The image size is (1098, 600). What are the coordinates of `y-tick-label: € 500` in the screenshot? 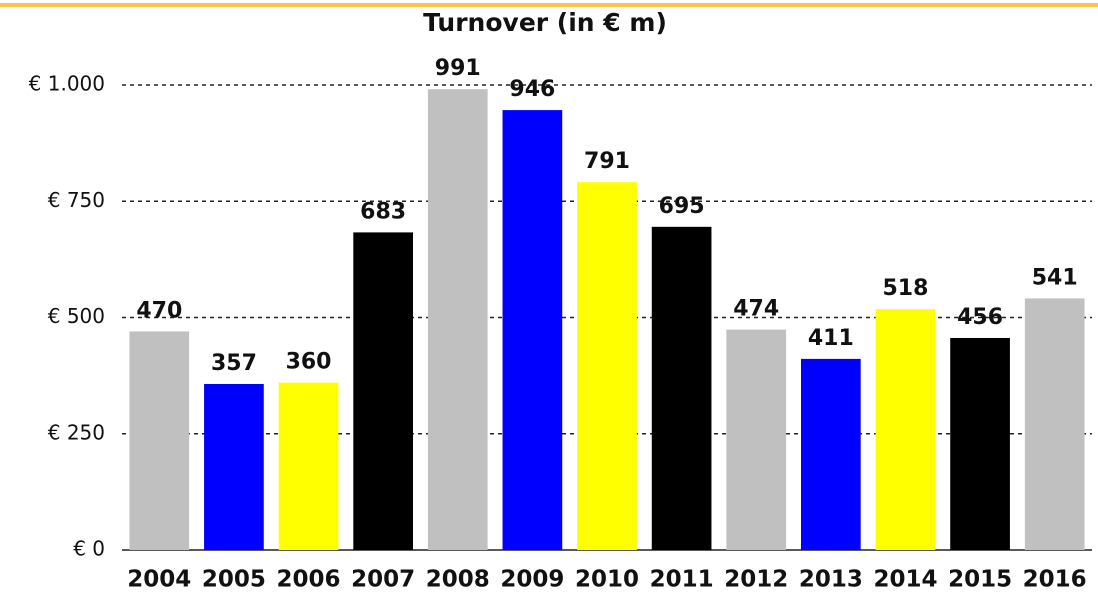 It's located at (76, 316).